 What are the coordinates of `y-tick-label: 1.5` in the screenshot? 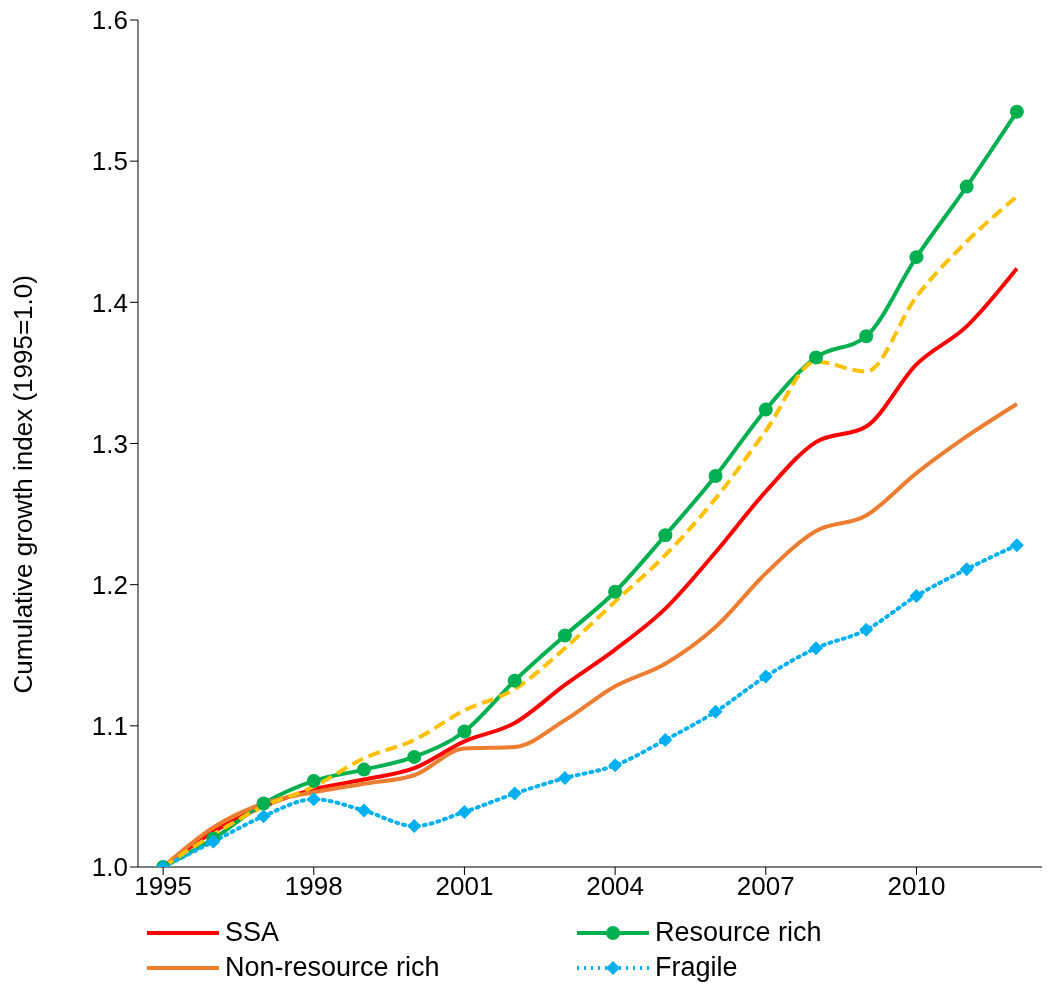 It's located at (109, 161).